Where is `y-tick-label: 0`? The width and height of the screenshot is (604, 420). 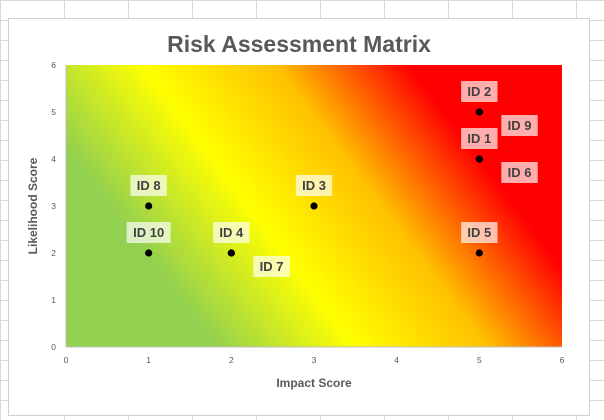 y-tick-label: 0 is located at coordinates (53, 347).